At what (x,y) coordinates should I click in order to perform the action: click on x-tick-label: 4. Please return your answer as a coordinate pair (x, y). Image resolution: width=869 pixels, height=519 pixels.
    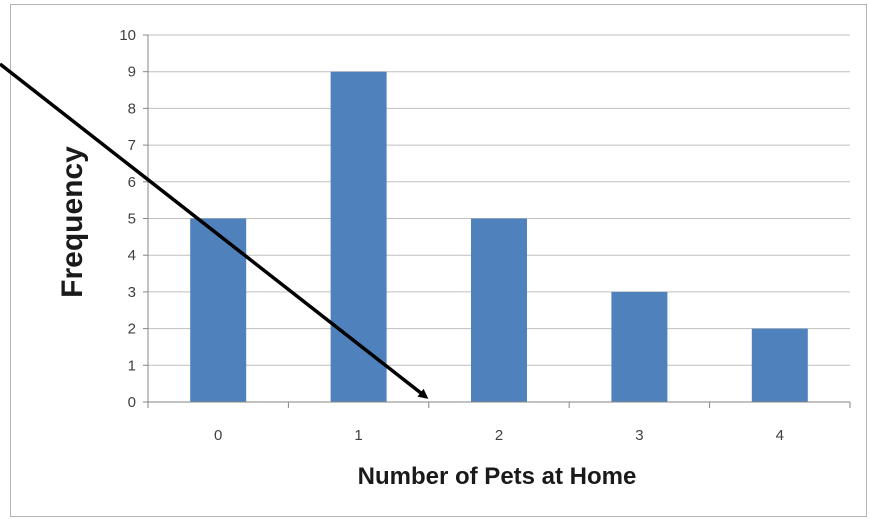
    Looking at the image, I should click on (780, 435).